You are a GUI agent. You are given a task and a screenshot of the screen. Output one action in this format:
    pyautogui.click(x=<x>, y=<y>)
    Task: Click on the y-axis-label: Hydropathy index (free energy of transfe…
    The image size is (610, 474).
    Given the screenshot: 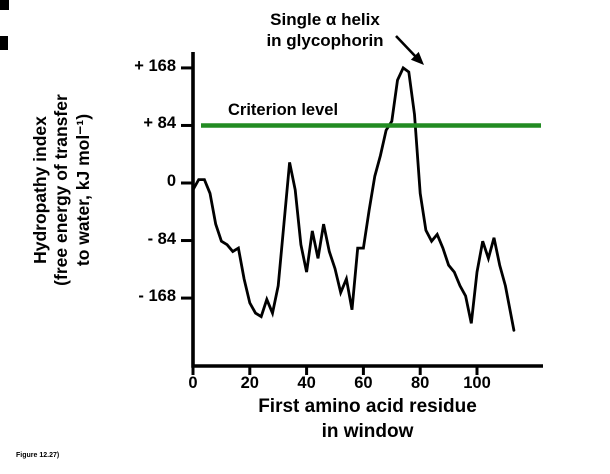 What is the action you would take?
    pyautogui.click(x=62, y=190)
    